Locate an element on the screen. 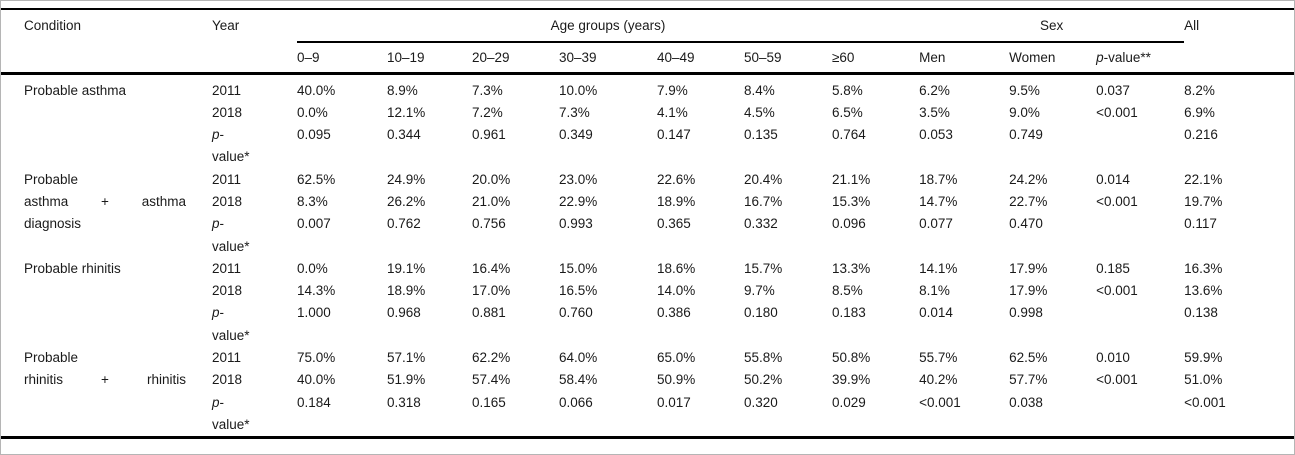 The image size is (1295, 455). value-cell: 16.4% is located at coordinates (491, 268).